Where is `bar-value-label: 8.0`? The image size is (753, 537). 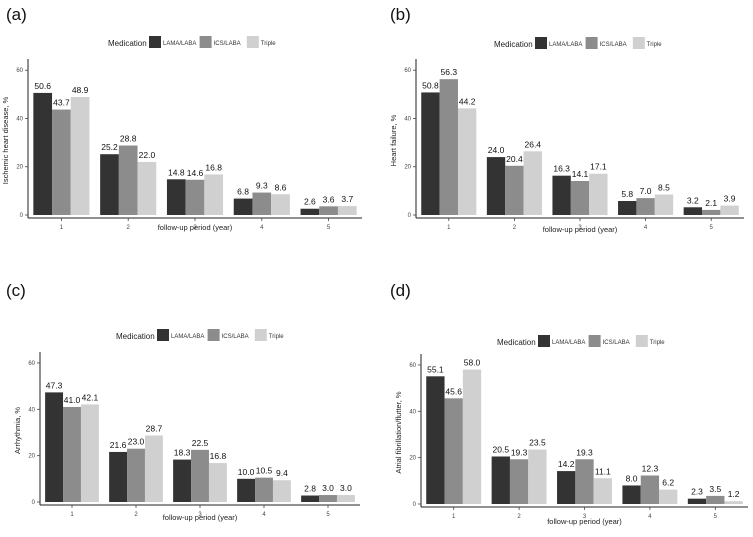
bar-value-label: 8.0 is located at coordinates (632, 478).